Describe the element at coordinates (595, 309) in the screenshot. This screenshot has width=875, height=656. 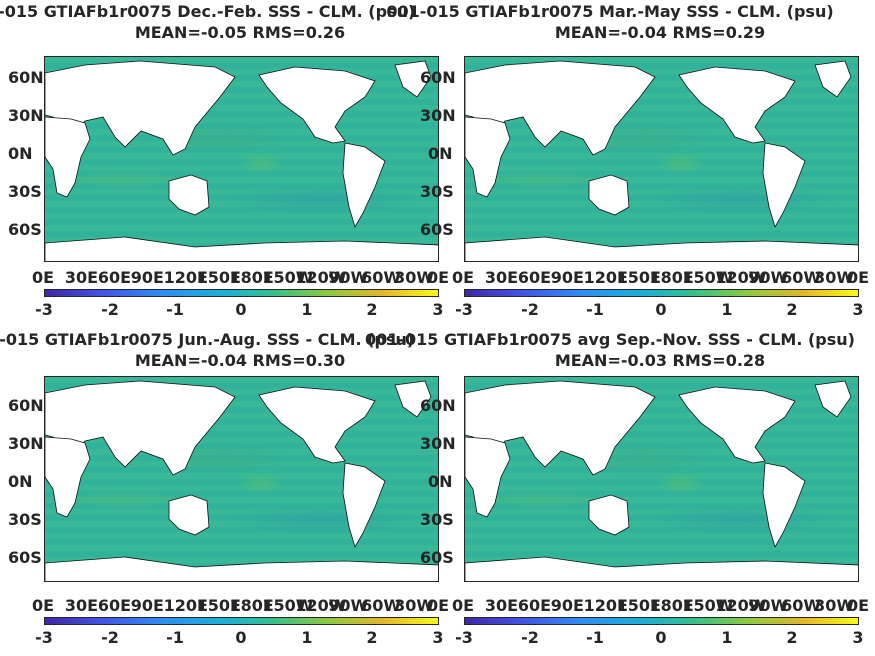
I see `panel-2-ctick: -1` at that location.